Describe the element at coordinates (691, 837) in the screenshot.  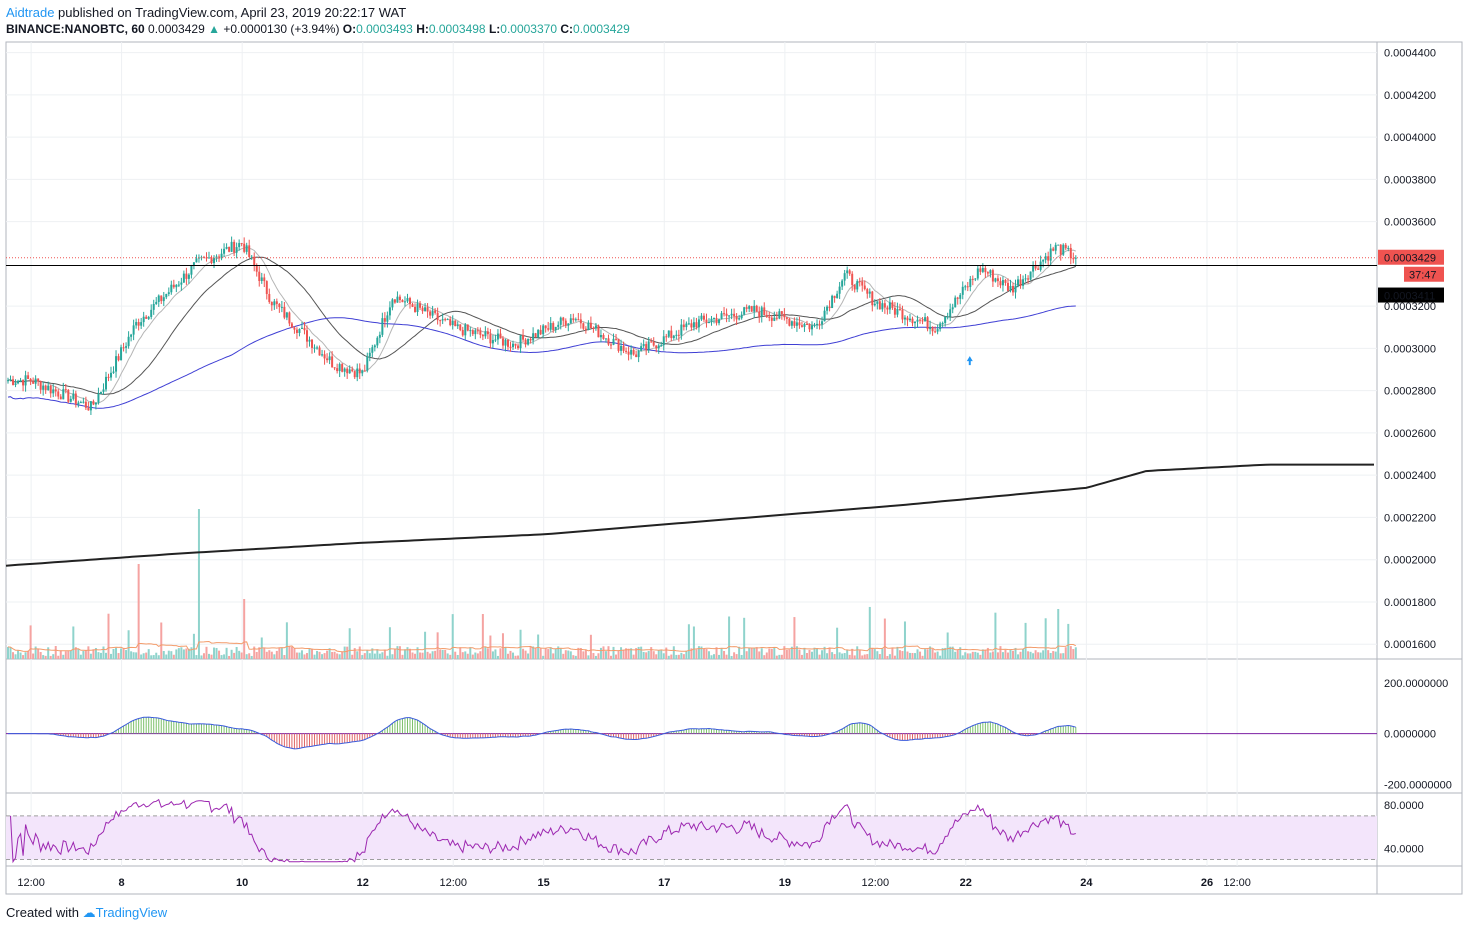
I see `rsi-band` at that location.